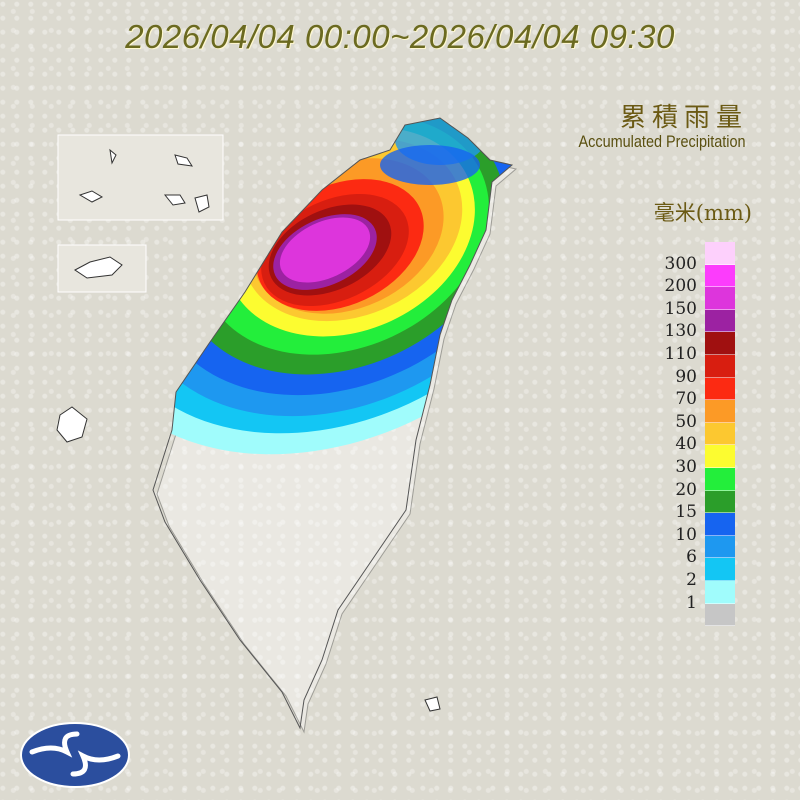 The height and width of the screenshot is (800, 800). What do you see at coordinates (686, 489) in the screenshot?
I see `legend-label: 20` at bounding box center [686, 489].